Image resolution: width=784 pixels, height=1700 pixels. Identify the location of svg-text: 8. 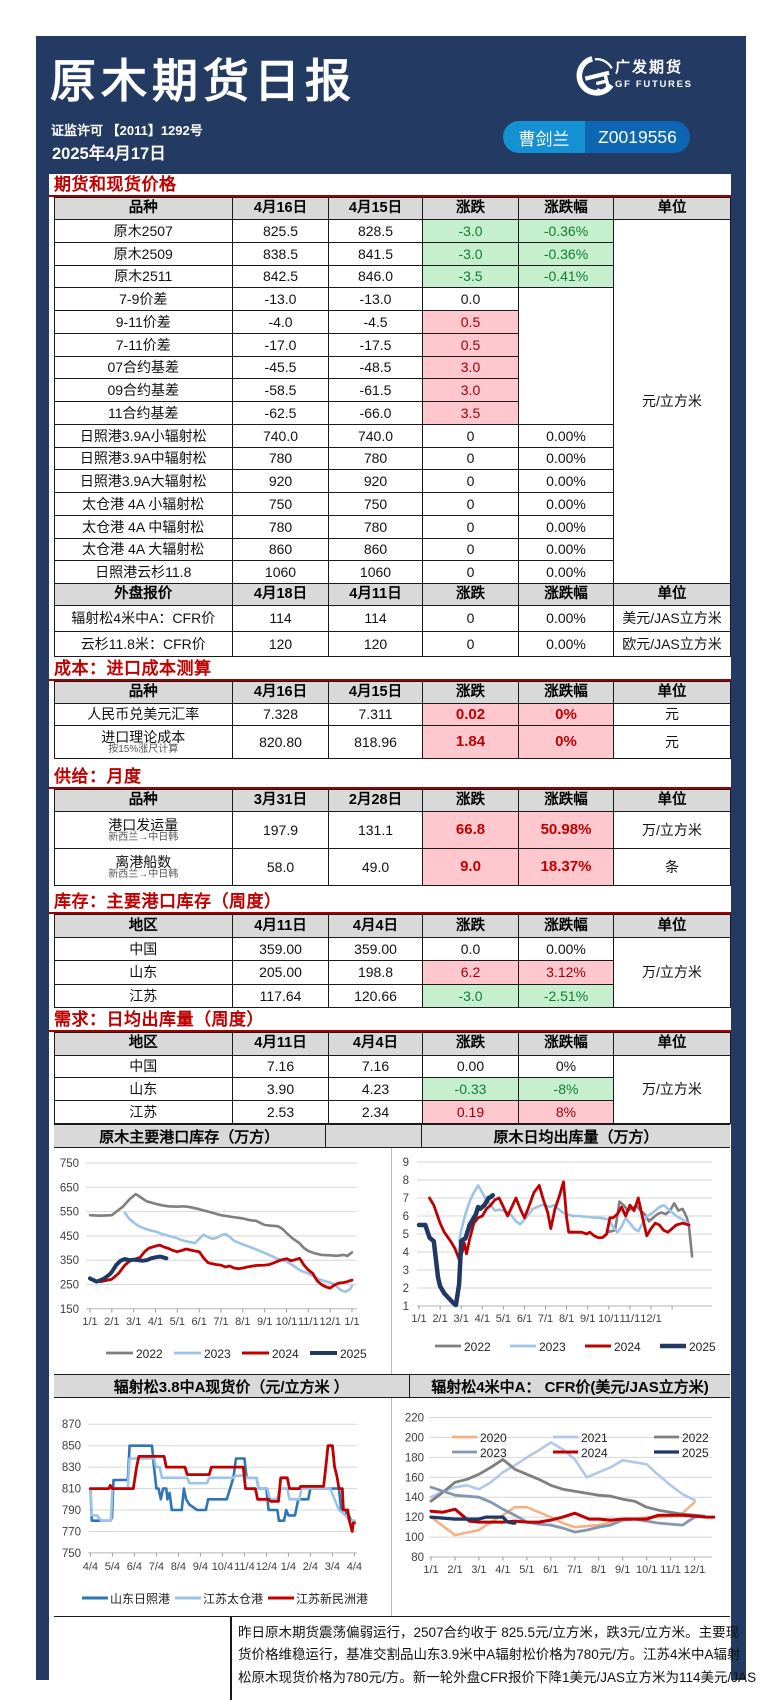
(406, 1181).